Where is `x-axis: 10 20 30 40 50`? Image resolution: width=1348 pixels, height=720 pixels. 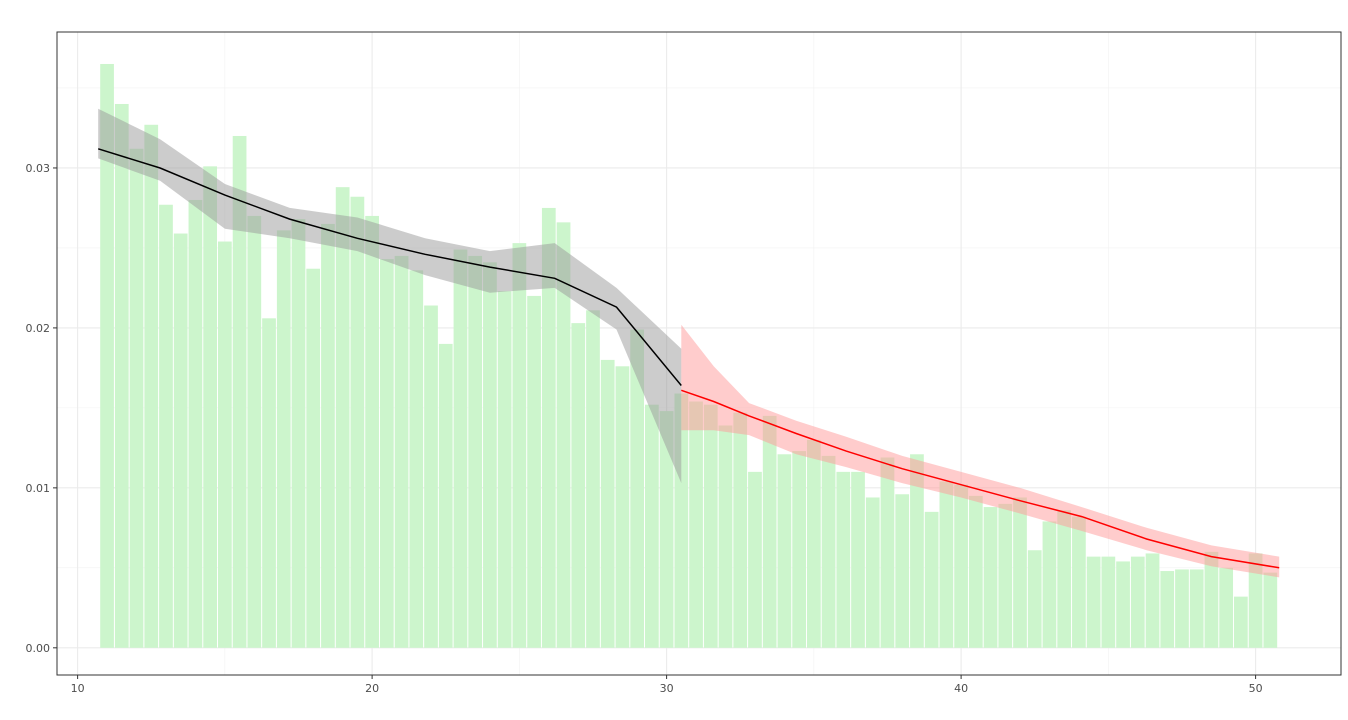 x-axis: 10 20 30 40 50 is located at coordinates (667, 685).